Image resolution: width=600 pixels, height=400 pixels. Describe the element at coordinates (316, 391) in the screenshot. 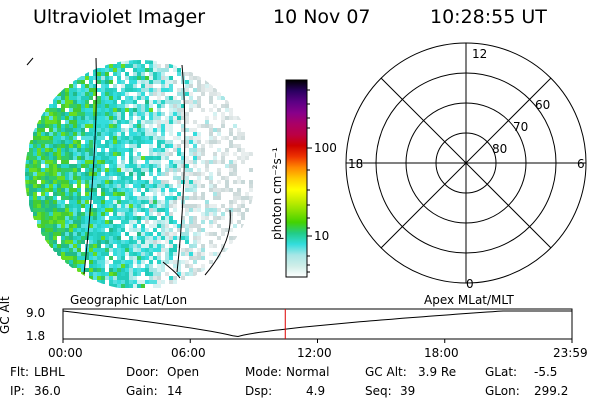

I see `info-dsp-value: 4.9` at that location.